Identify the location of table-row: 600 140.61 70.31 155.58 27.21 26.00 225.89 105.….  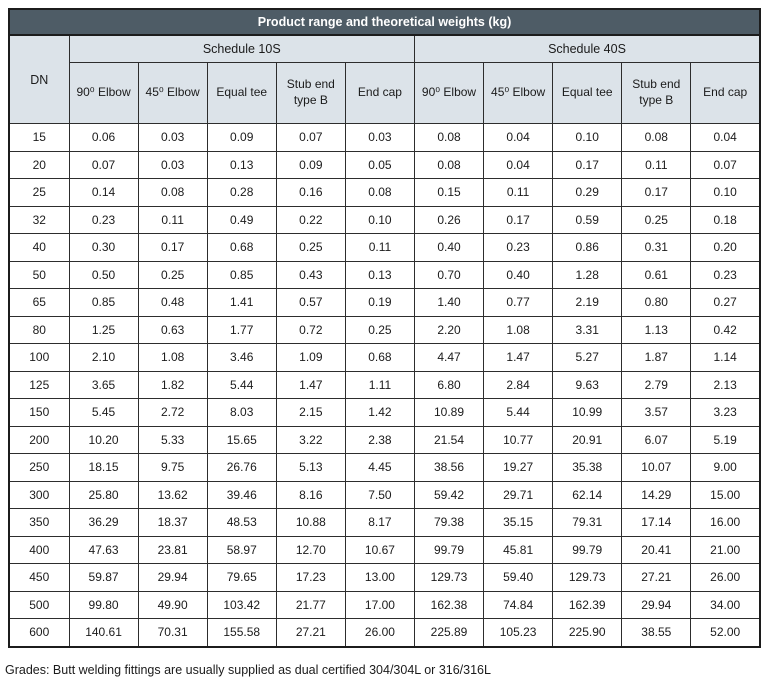
(384, 632).